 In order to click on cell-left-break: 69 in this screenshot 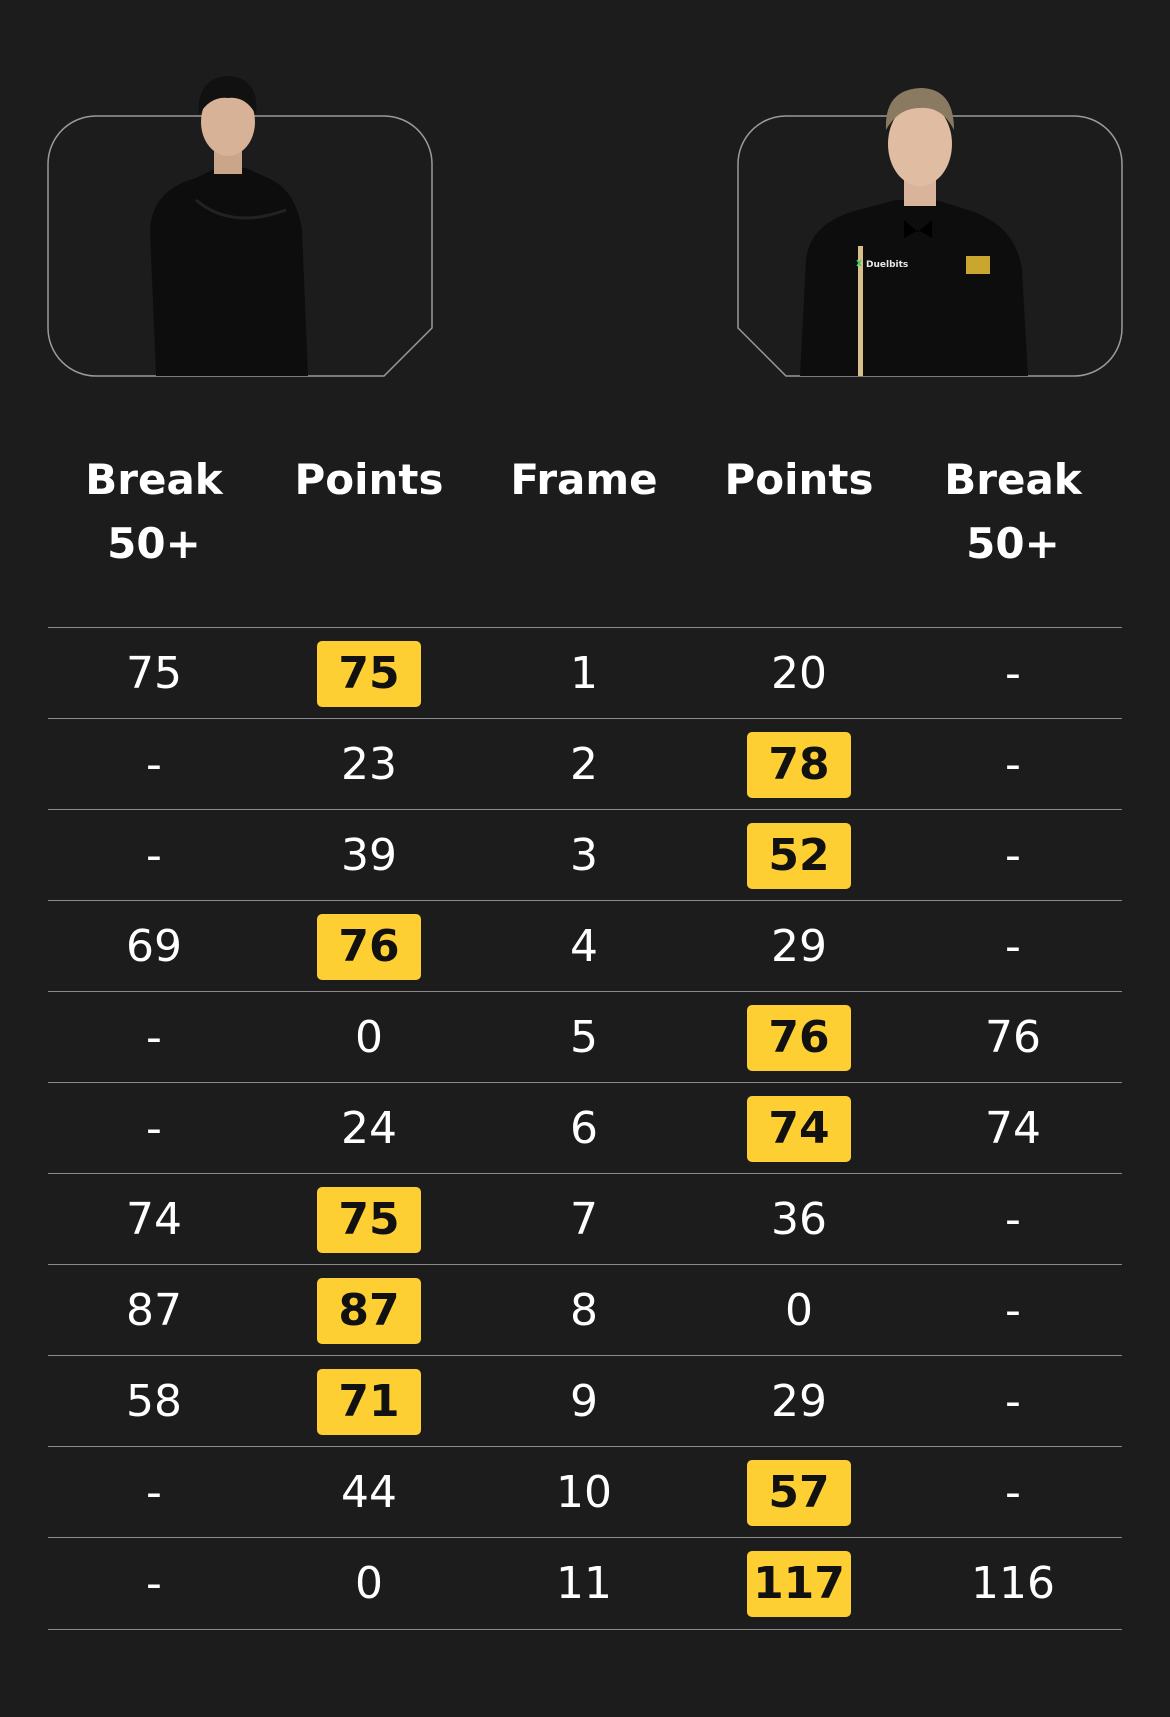, I will do `click(154, 946)`.